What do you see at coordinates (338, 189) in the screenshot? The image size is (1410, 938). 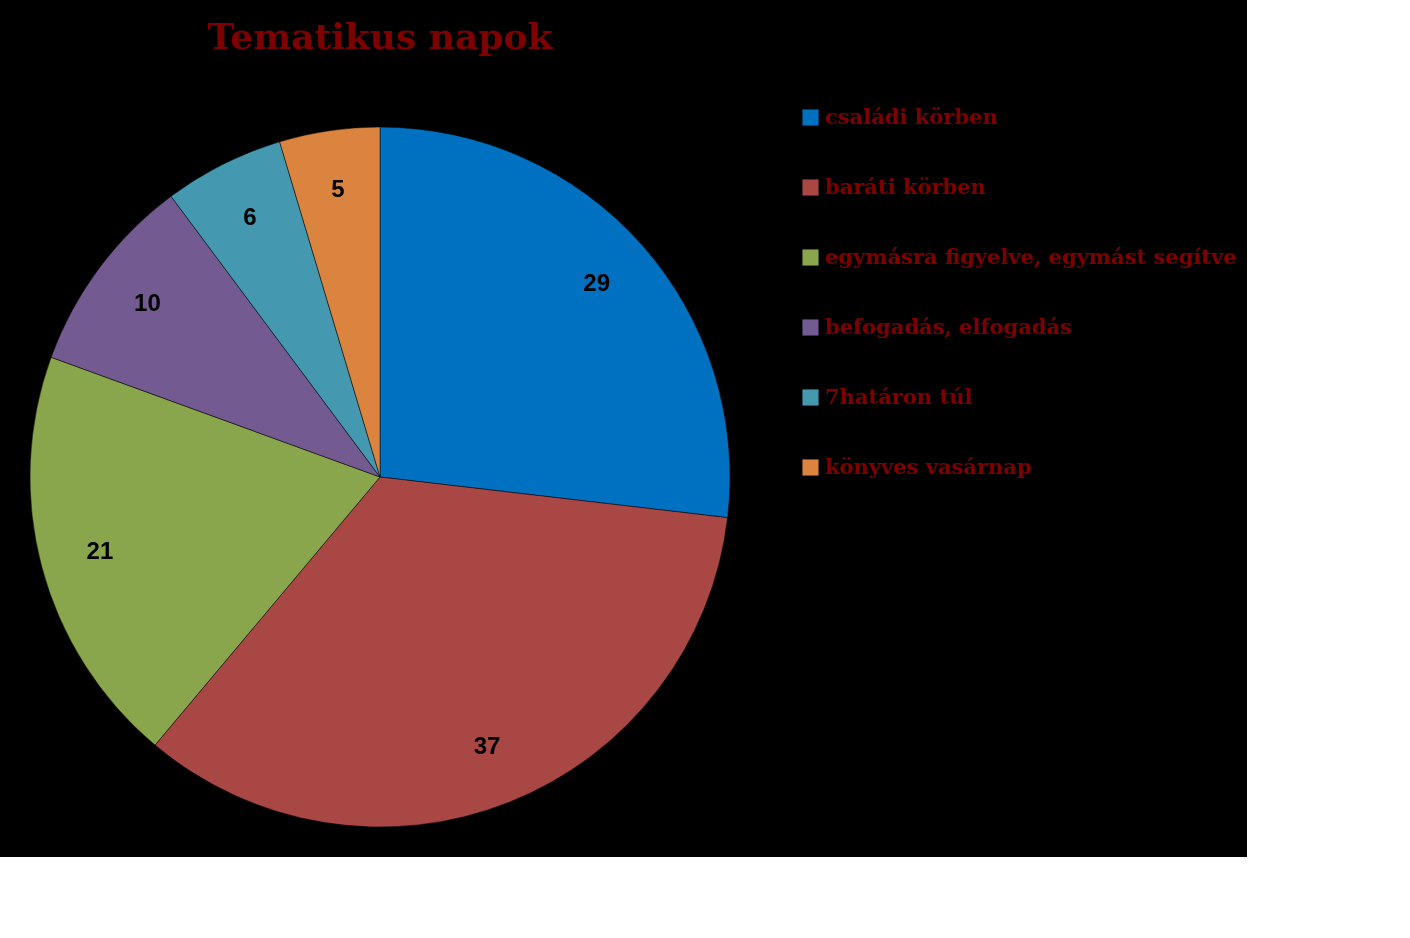 I see `data-label: 5` at bounding box center [338, 189].